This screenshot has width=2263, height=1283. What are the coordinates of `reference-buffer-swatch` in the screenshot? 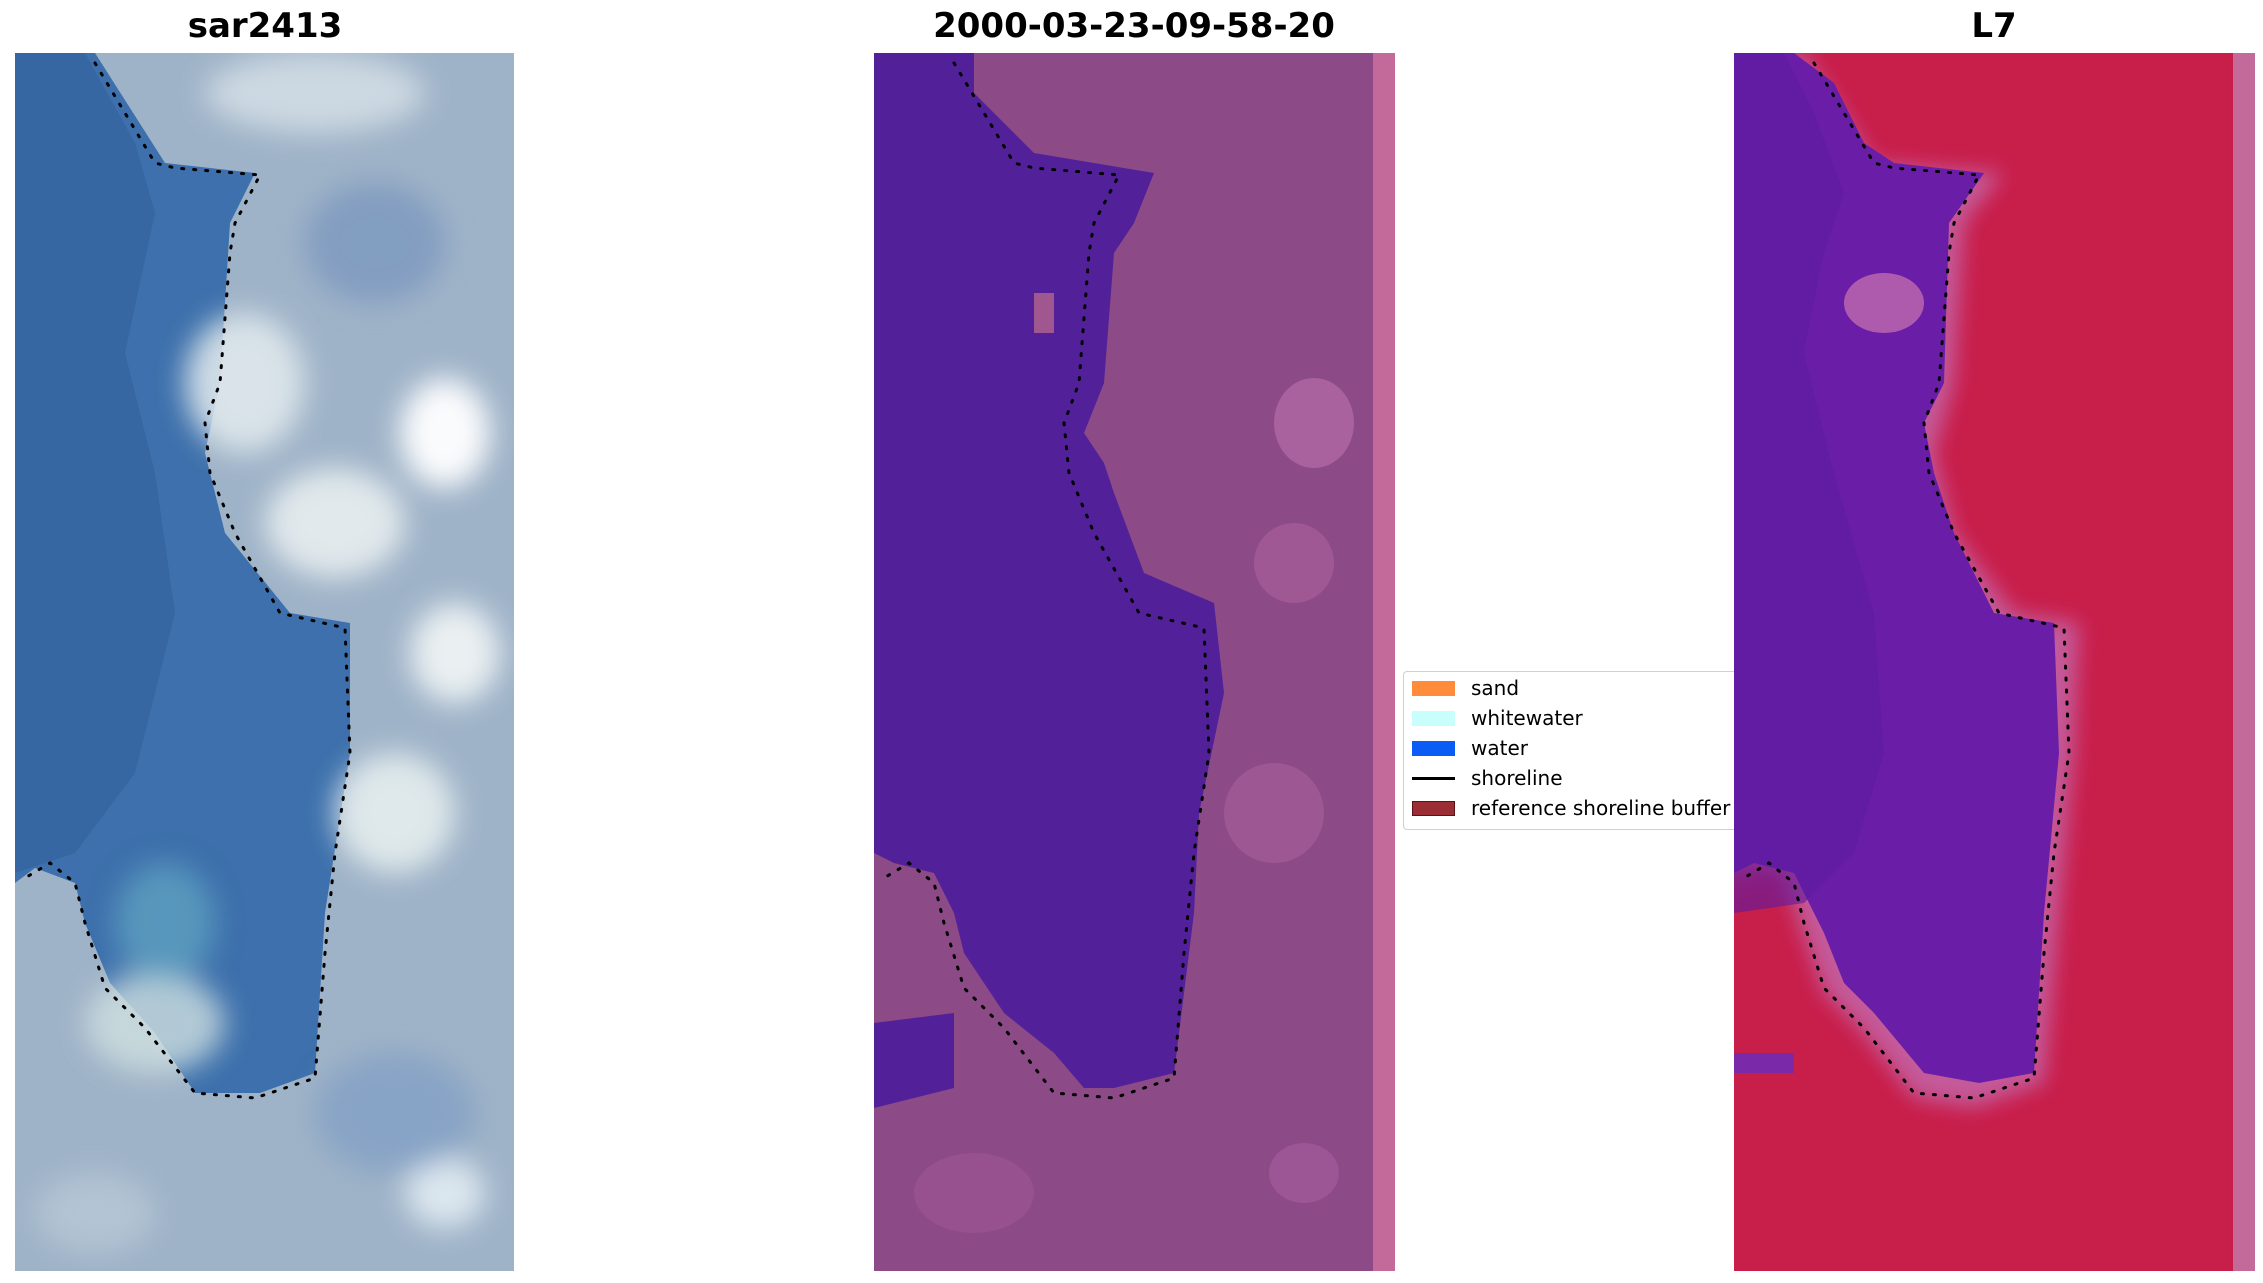 It's located at (1433, 808).